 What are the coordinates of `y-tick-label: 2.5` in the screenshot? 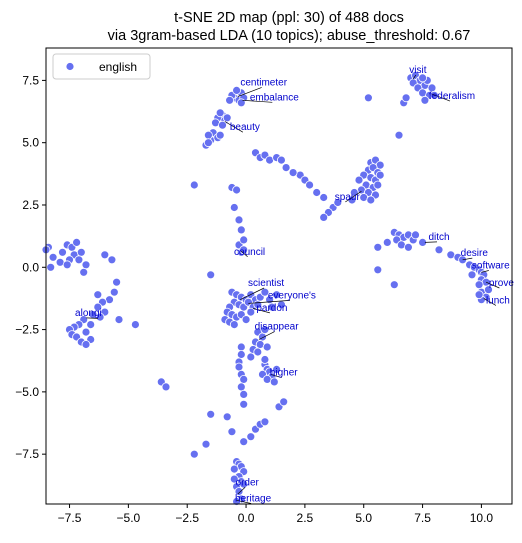 It's located at (30, 205).